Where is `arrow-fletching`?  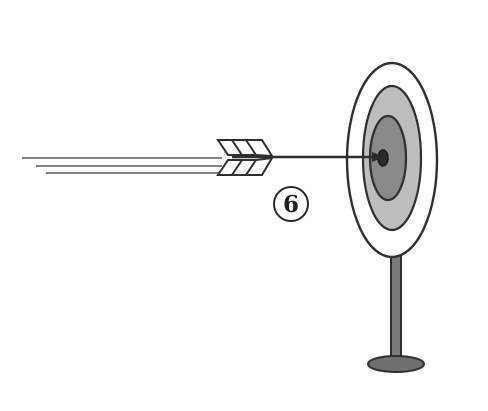 arrow-fletching is located at coordinates (245, 157).